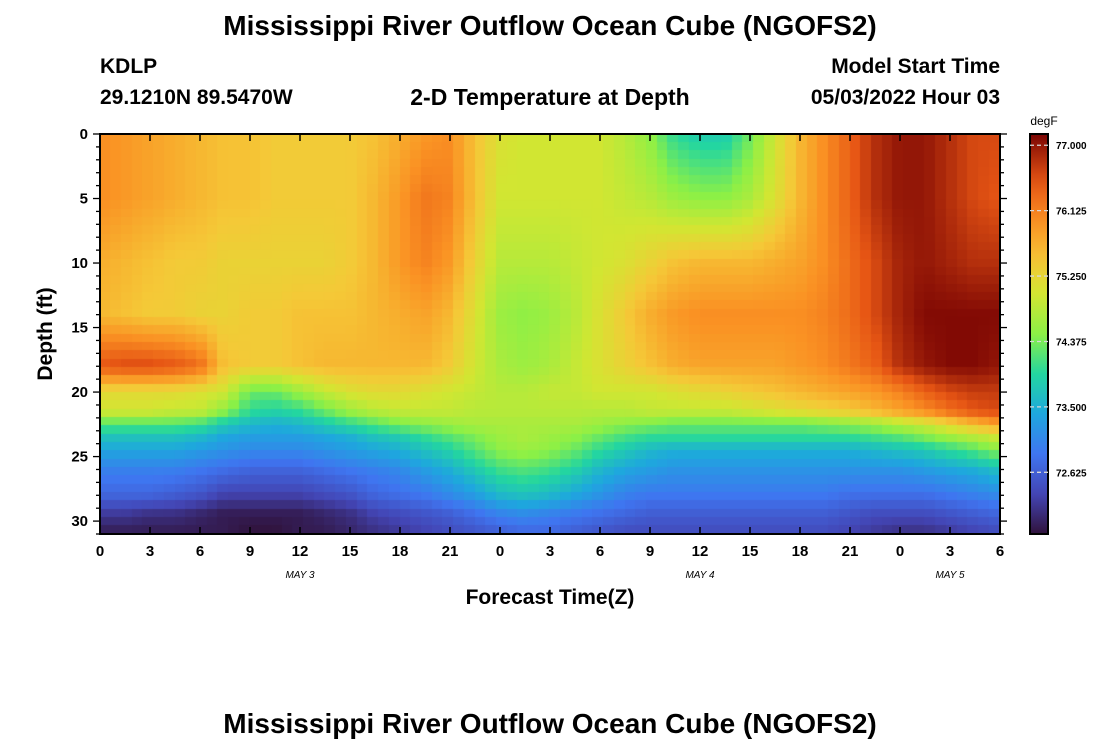 The height and width of the screenshot is (750, 1100). What do you see at coordinates (1071, 212) in the screenshot?
I see `colorbar-tick-label: 76.125` at bounding box center [1071, 212].